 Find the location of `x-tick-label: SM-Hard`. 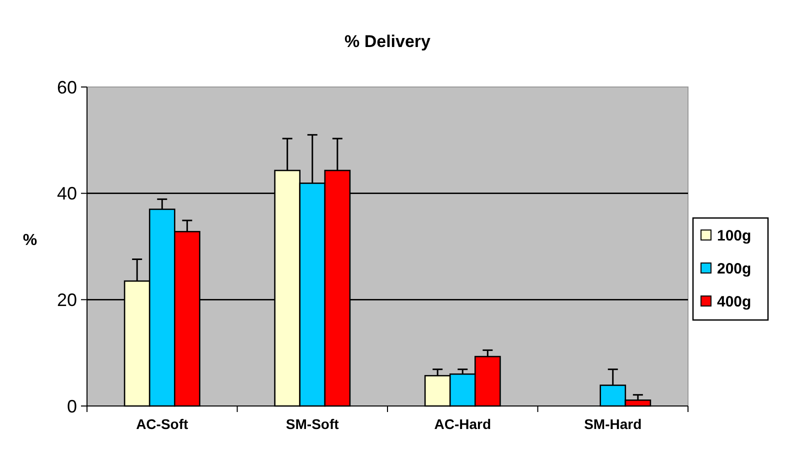

x-tick-label: SM-Hard is located at coordinates (613, 424).